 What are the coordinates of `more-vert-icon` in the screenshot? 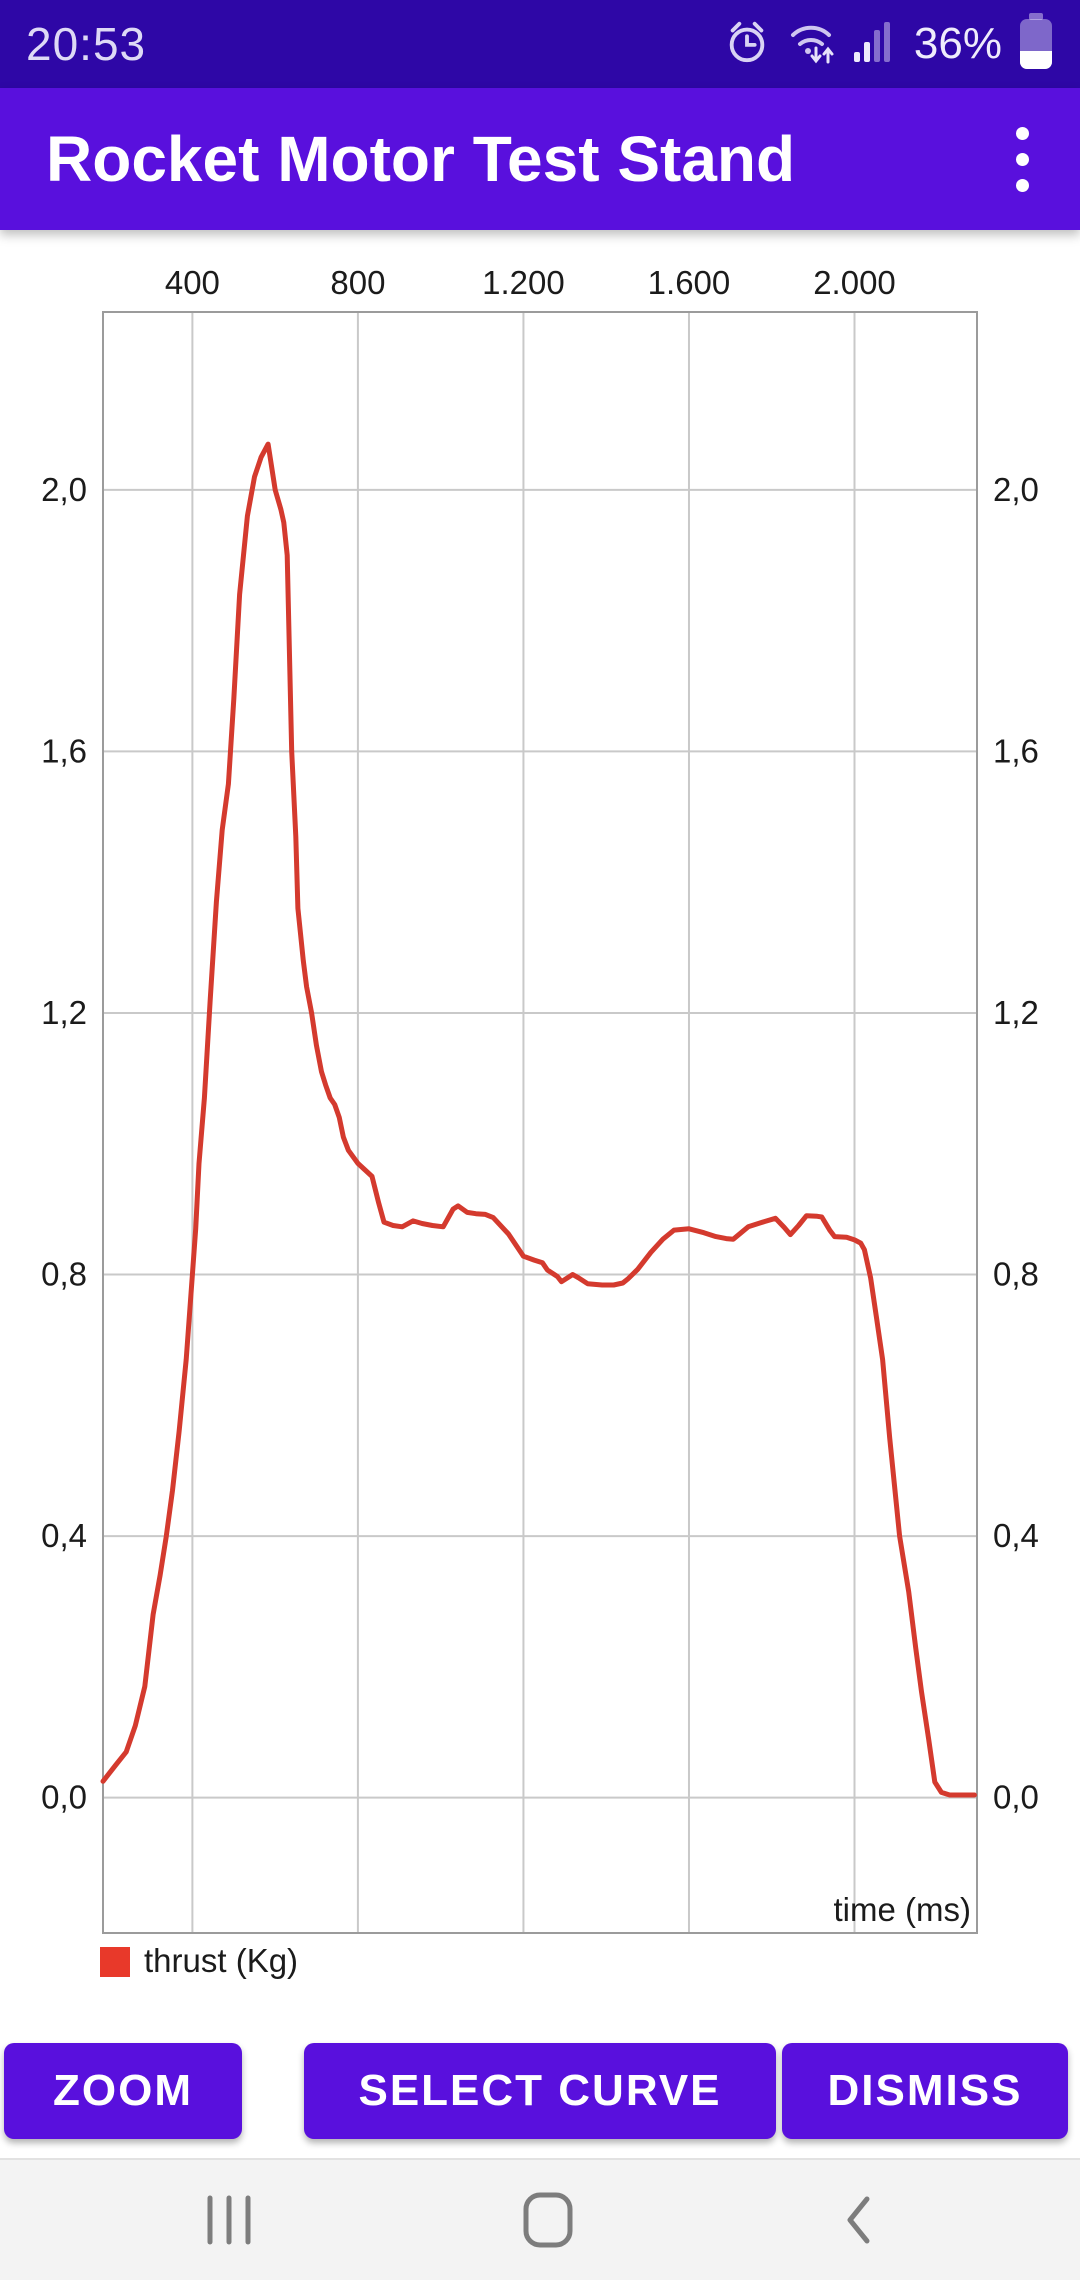 It's located at (1022, 159).